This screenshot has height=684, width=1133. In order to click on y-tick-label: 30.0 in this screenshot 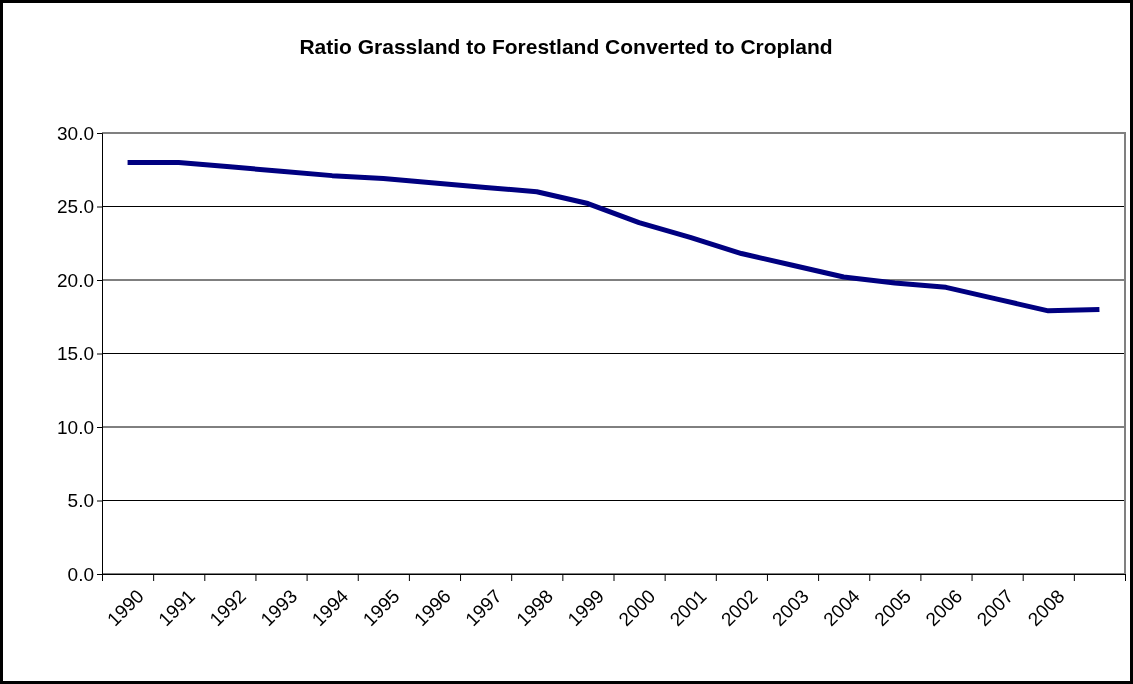, I will do `click(75, 133)`.